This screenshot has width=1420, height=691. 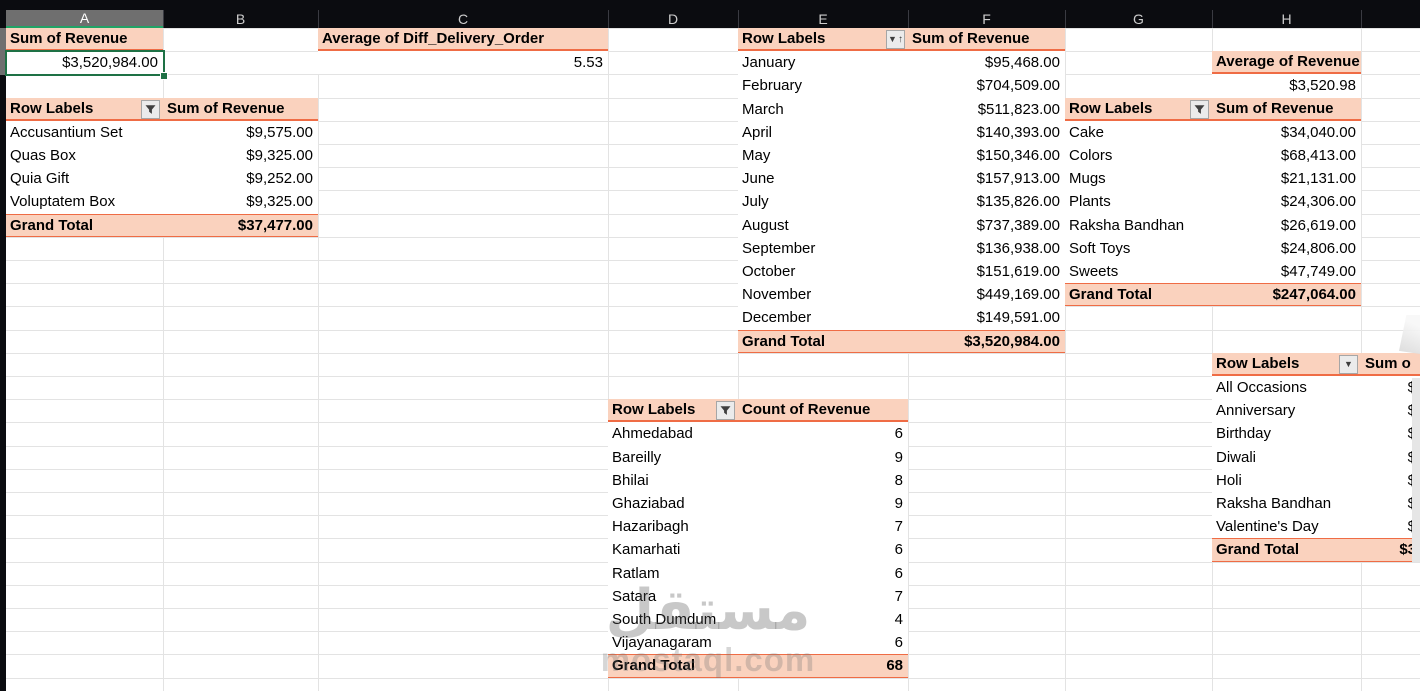 I want to click on pivot-cities-row-label: South Dumdum, so click(x=673, y=620).